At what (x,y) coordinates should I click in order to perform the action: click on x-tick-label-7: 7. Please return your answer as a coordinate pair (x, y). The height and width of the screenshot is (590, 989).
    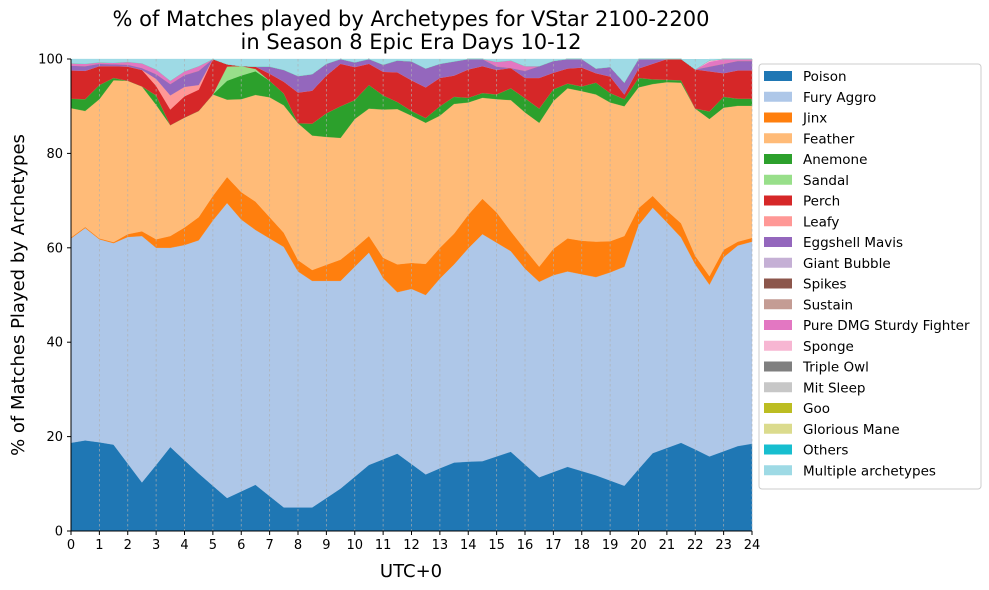
    Looking at the image, I should click on (269, 545).